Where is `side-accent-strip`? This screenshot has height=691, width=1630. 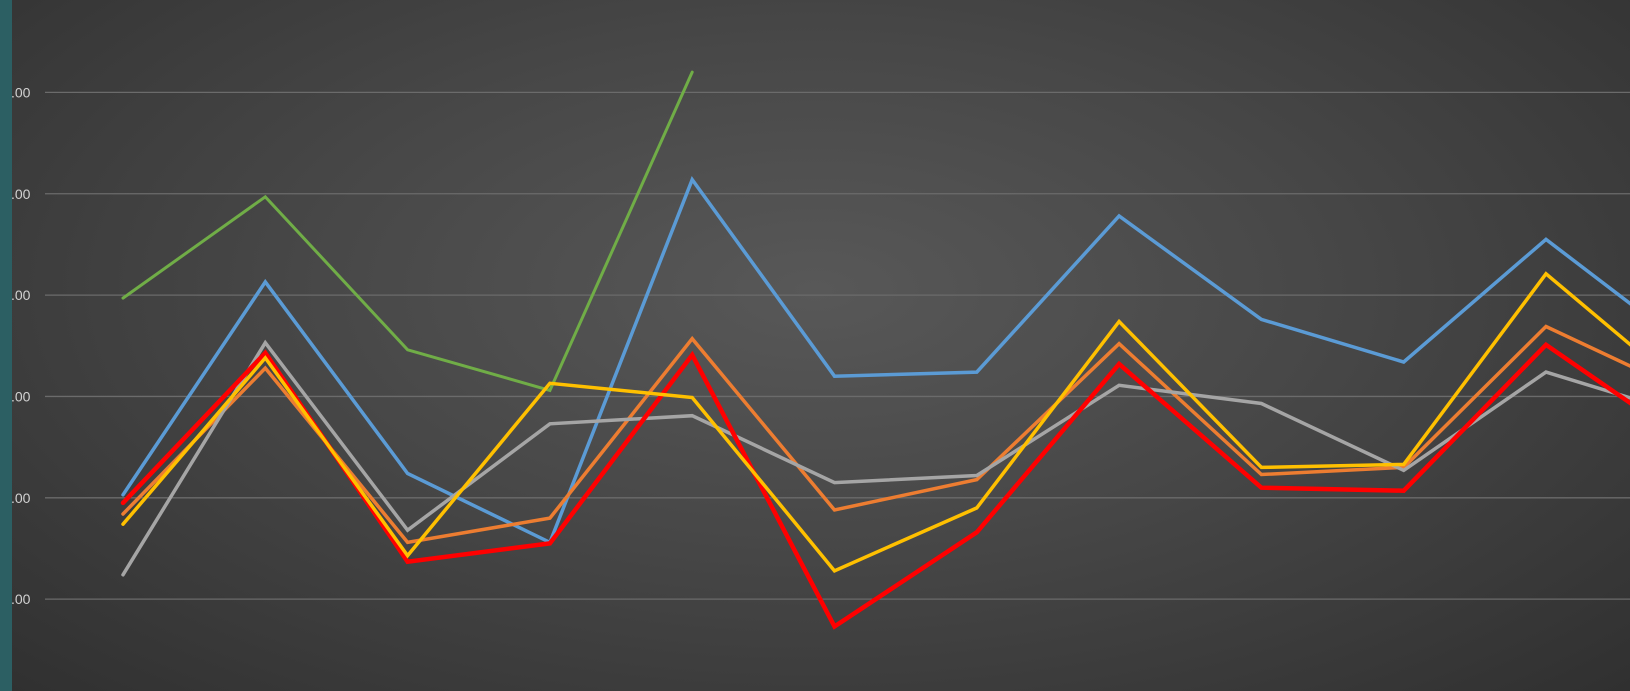 side-accent-strip is located at coordinates (6, 345).